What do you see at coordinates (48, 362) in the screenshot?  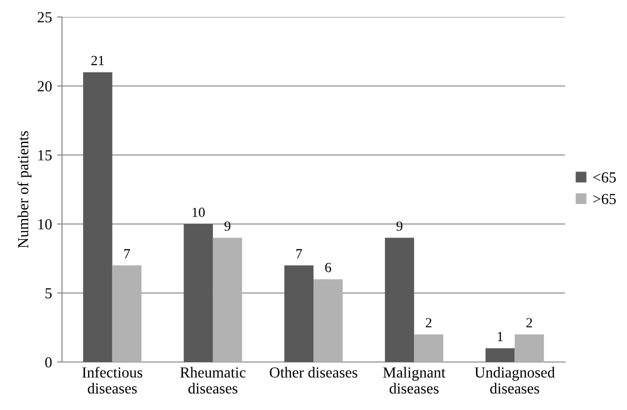 I see `y-tick-label: 0` at bounding box center [48, 362].